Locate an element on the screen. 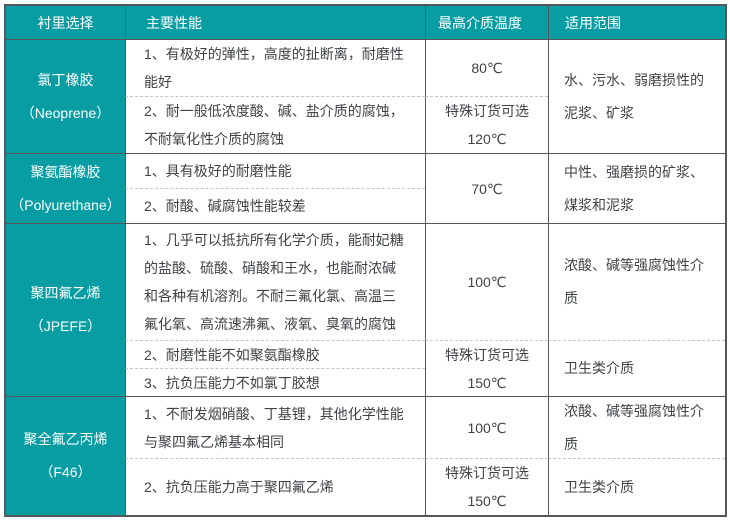  header-lining: 衬里选择 is located at coordinates (65, 22).